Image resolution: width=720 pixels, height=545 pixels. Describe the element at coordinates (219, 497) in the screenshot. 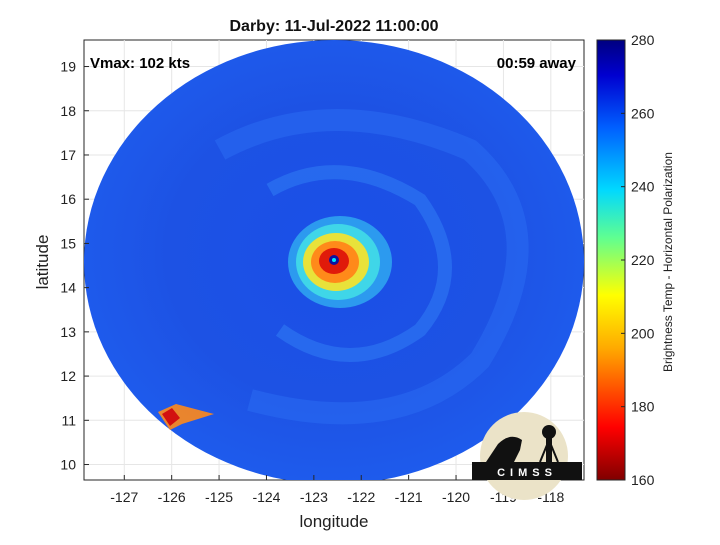

I see `x-tick-label: -125` at that location.